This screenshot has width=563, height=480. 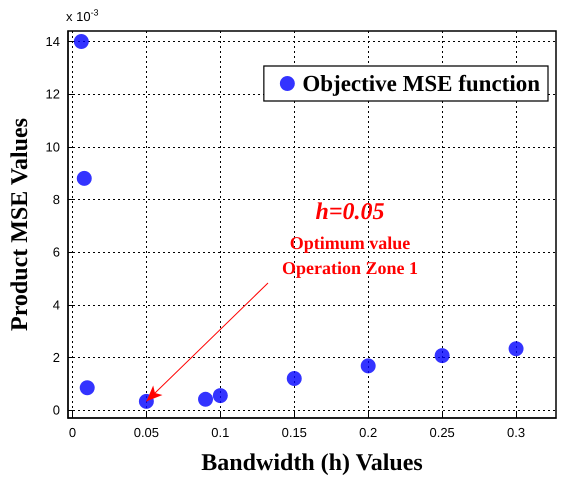 I want to click on y-tick-label: 4, so click(x=56, y=304).